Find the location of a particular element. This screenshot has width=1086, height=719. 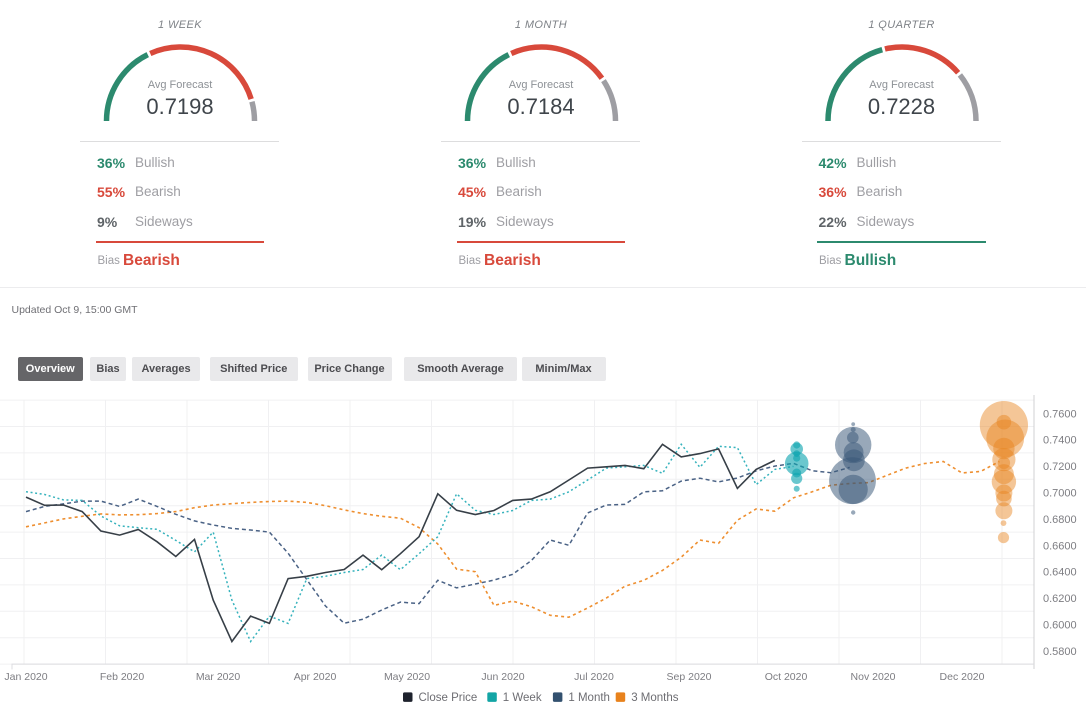

svg-text: 0.7000 is located at coordinates (1060, 494).